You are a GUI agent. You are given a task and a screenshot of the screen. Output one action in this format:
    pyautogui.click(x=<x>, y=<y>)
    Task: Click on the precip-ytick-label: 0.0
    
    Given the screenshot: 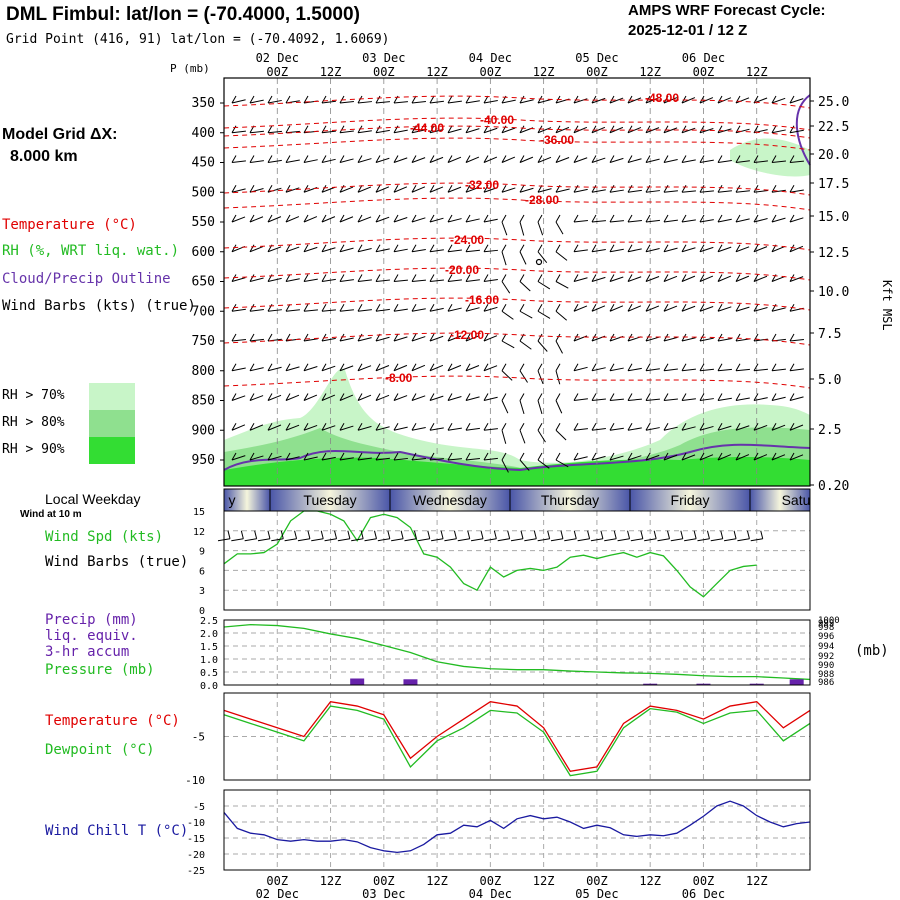 What is the action you would take?
    pyautogui.click(x=209, y=686)
    